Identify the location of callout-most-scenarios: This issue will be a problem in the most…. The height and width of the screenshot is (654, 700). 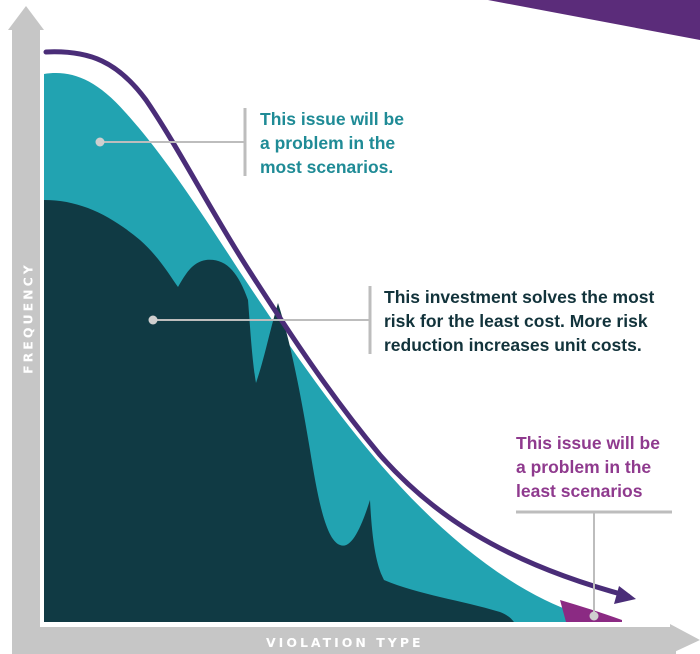
(332, 143).